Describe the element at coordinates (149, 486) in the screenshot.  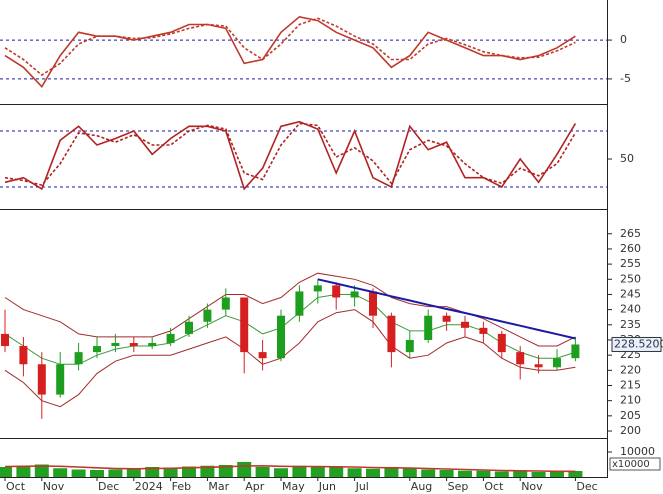
I see `x-tick-label: 2024` at that location.